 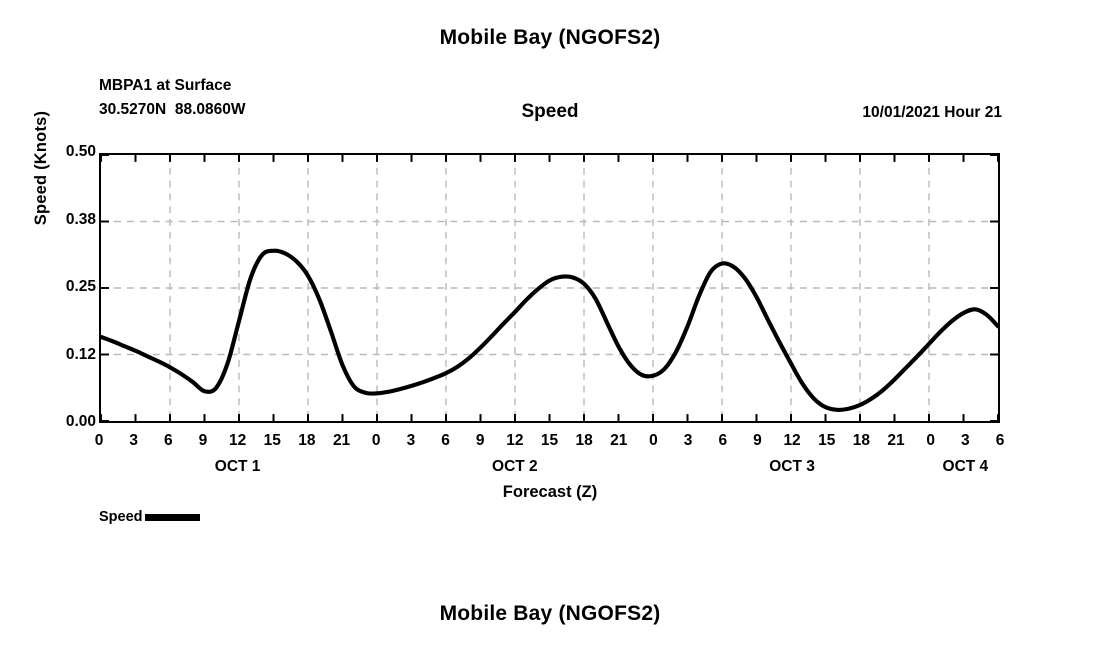 What do you see at coordinates (550, 613) in the screenshot?
I see `page-title-bottom: Mobile Bay (NGOFS2)` at bounding box center [550, 613].